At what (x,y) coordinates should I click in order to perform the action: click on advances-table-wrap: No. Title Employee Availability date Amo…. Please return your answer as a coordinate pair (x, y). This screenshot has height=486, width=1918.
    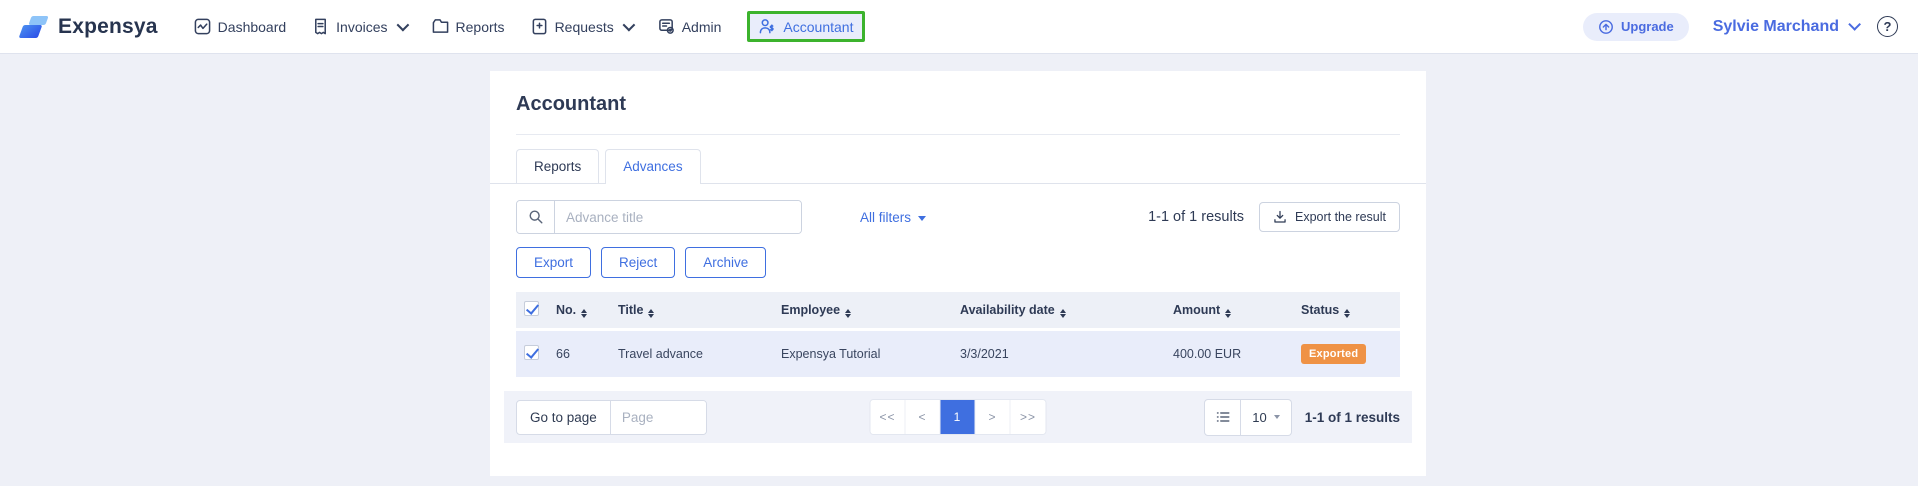
    Looking at the image, I should click on (958, 334).